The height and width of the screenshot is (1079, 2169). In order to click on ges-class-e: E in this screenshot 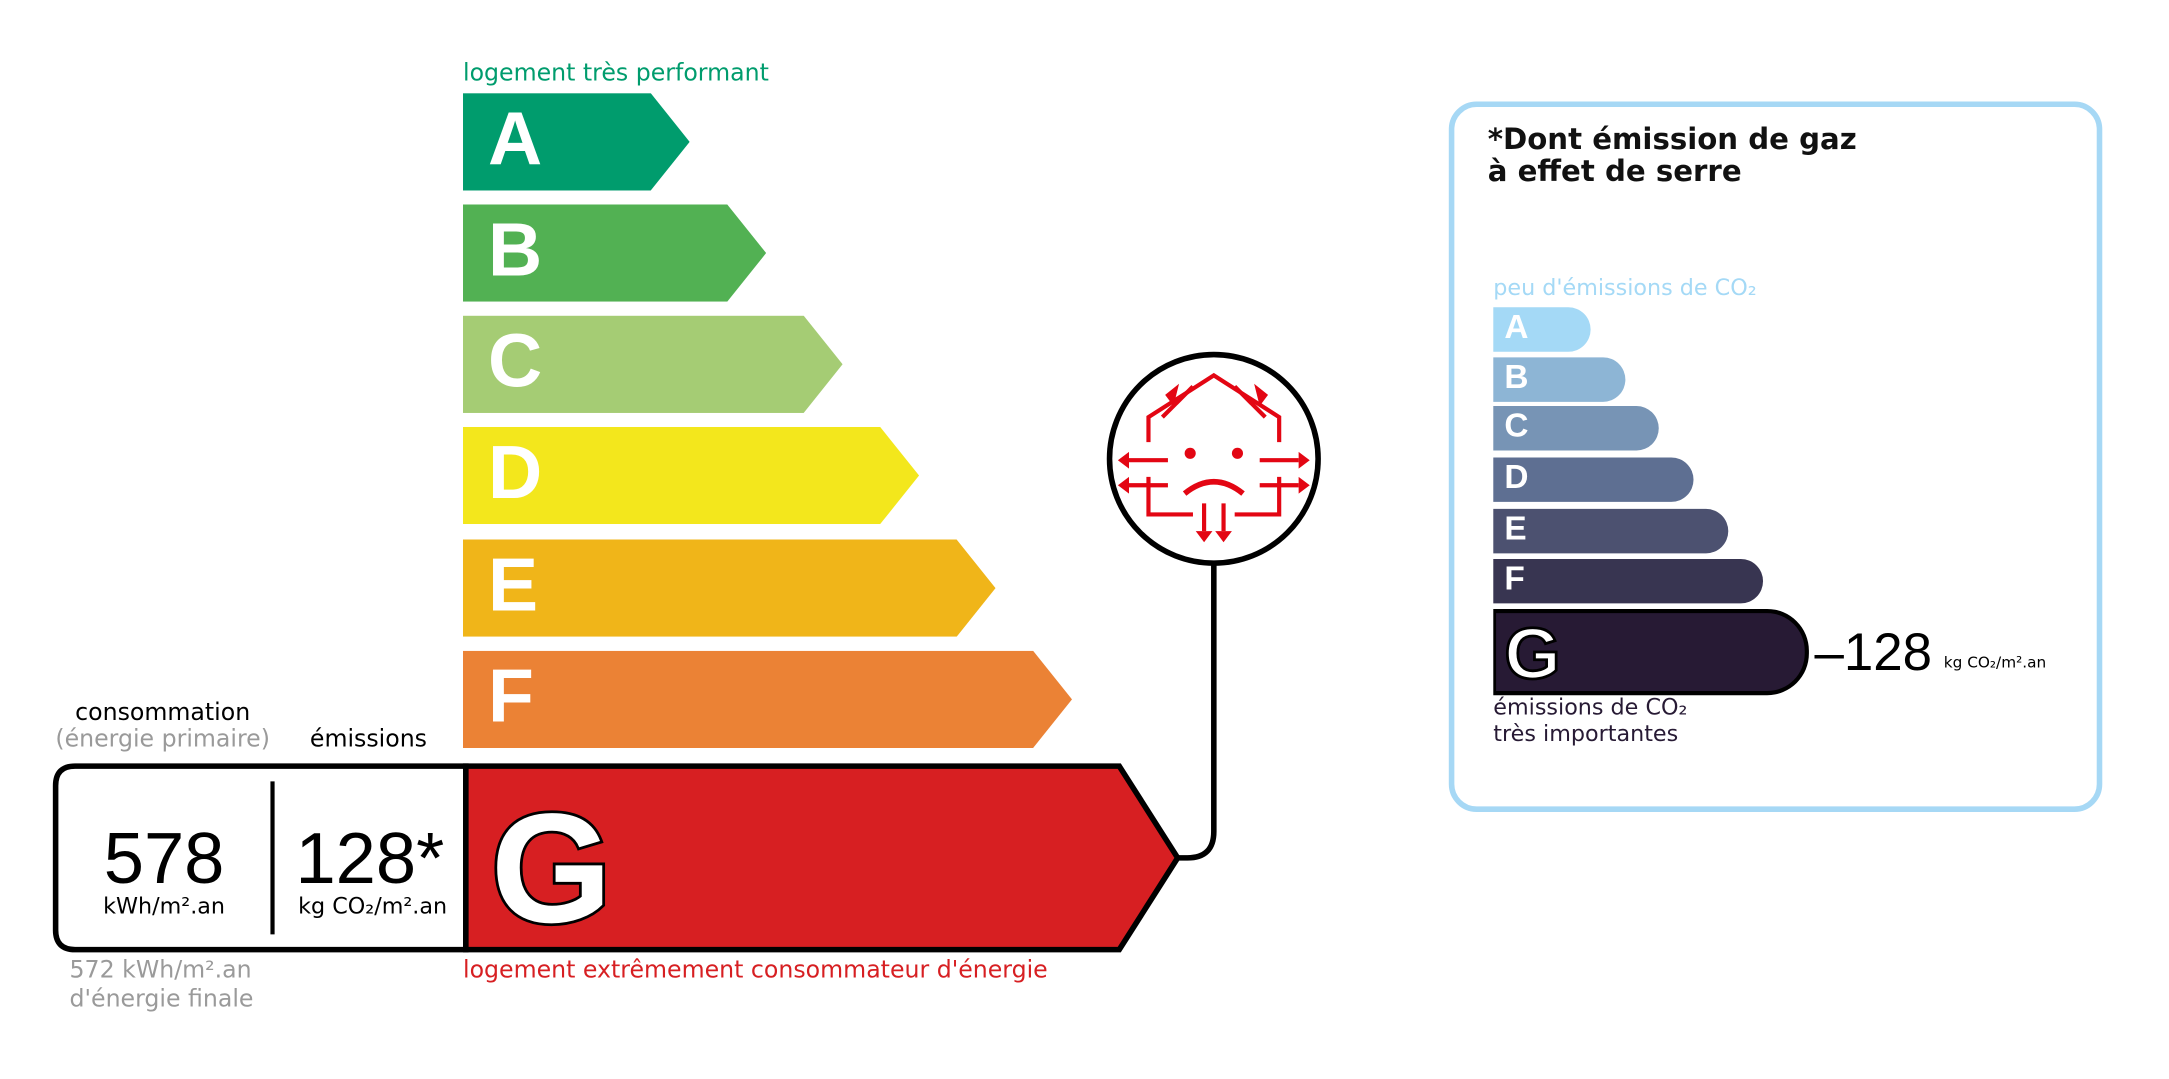, I will do `click(1611, 531)`.